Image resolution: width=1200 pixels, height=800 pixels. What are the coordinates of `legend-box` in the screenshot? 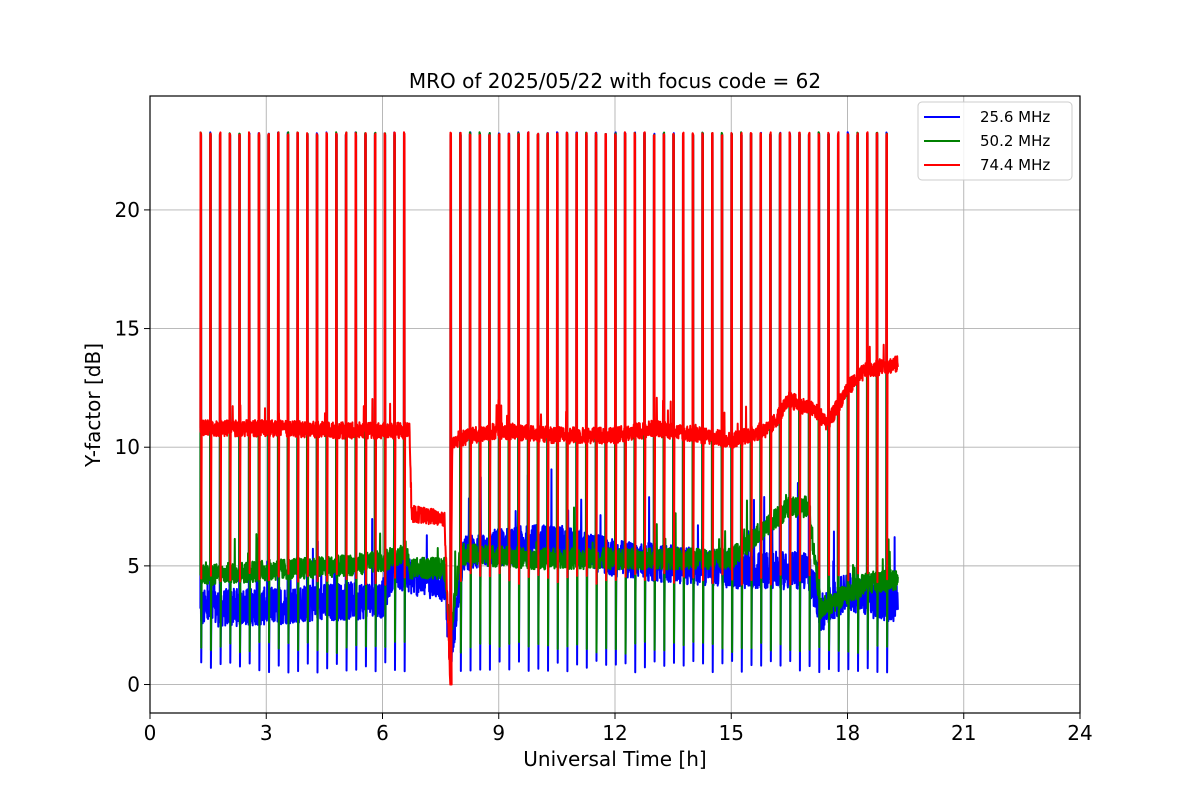 It's located at (995, 141).